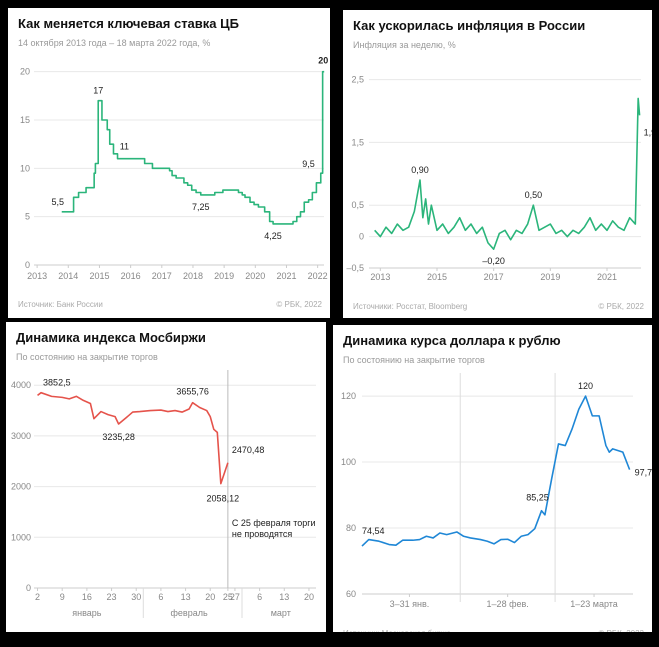 This screenshot has width=659, height=647. I want to click on y-tick-label: 15, so click(25, 120).